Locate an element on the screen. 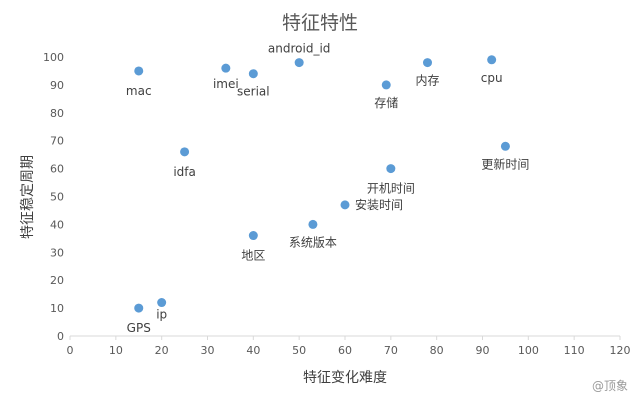 This screenshot has width=640, height=403. point-label-9: 开机时间 is located at coordinates (391, 189).